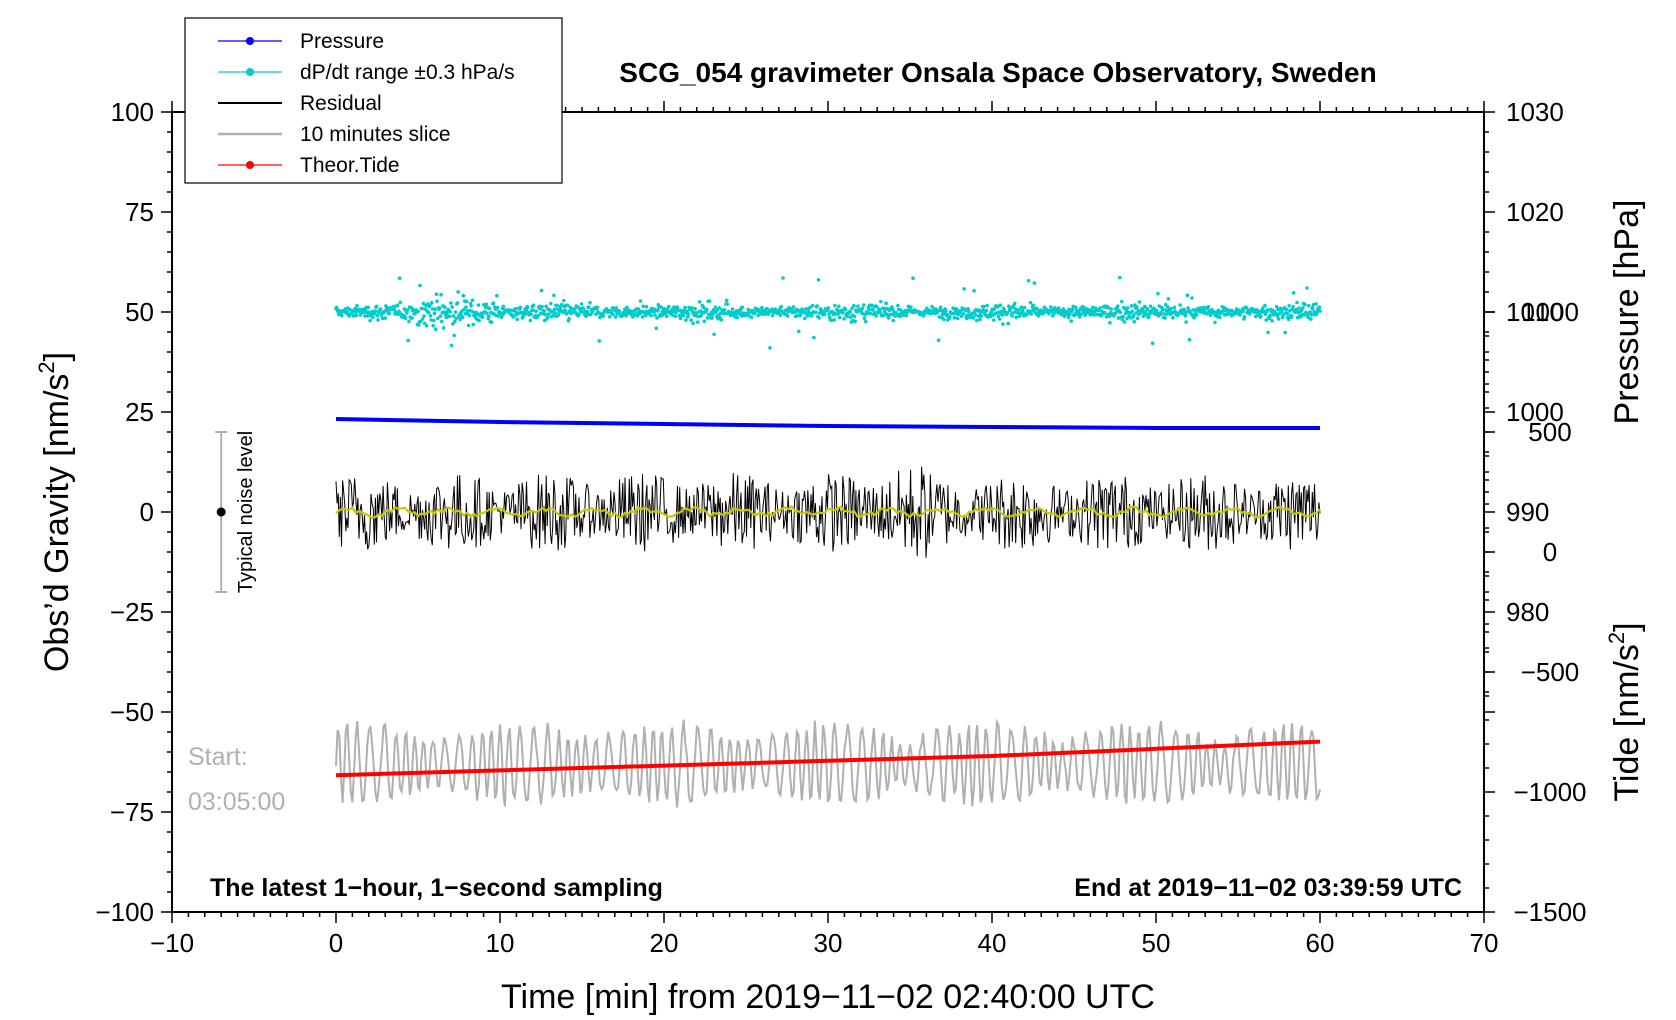  Describe the element at coordinates (828, 763) in the screenshot. I see `slice-line` at that location.